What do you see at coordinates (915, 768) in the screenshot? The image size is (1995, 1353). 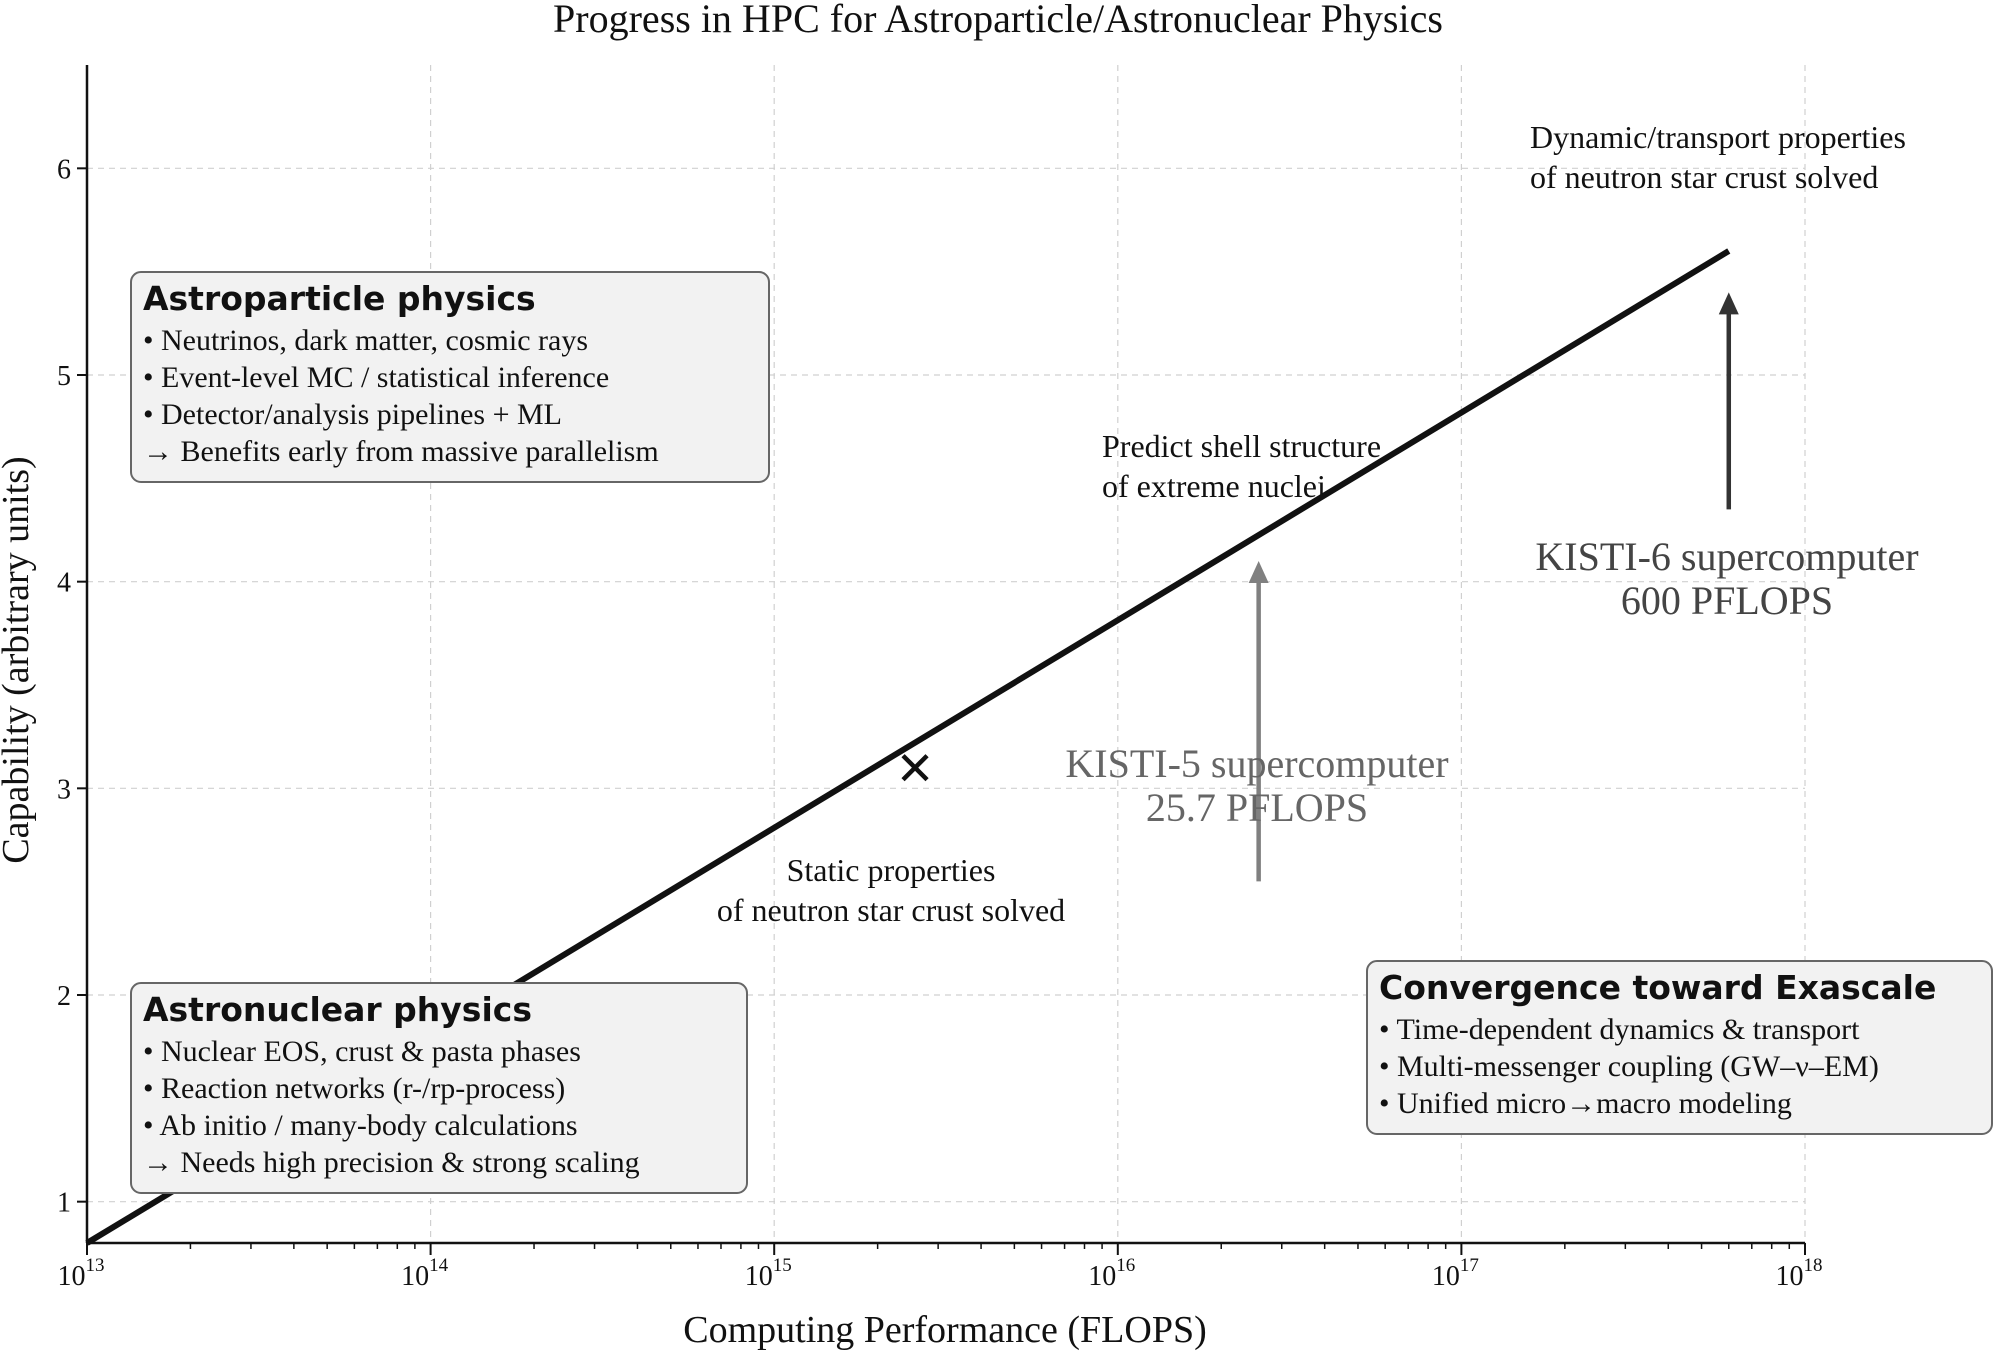 I see `marker-x` at bounding box center [915, 768].